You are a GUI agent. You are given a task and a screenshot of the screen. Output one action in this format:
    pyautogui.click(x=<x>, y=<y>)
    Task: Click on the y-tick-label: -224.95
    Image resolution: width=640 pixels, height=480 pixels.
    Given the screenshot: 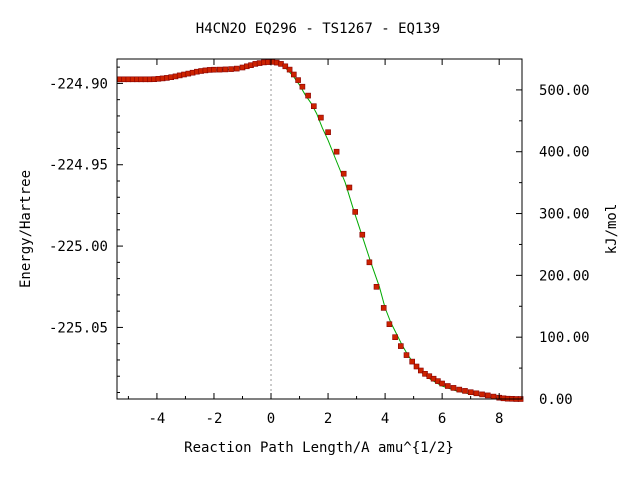 What is the action you would take?
    pyautogui.click(x=78, y=166)
    